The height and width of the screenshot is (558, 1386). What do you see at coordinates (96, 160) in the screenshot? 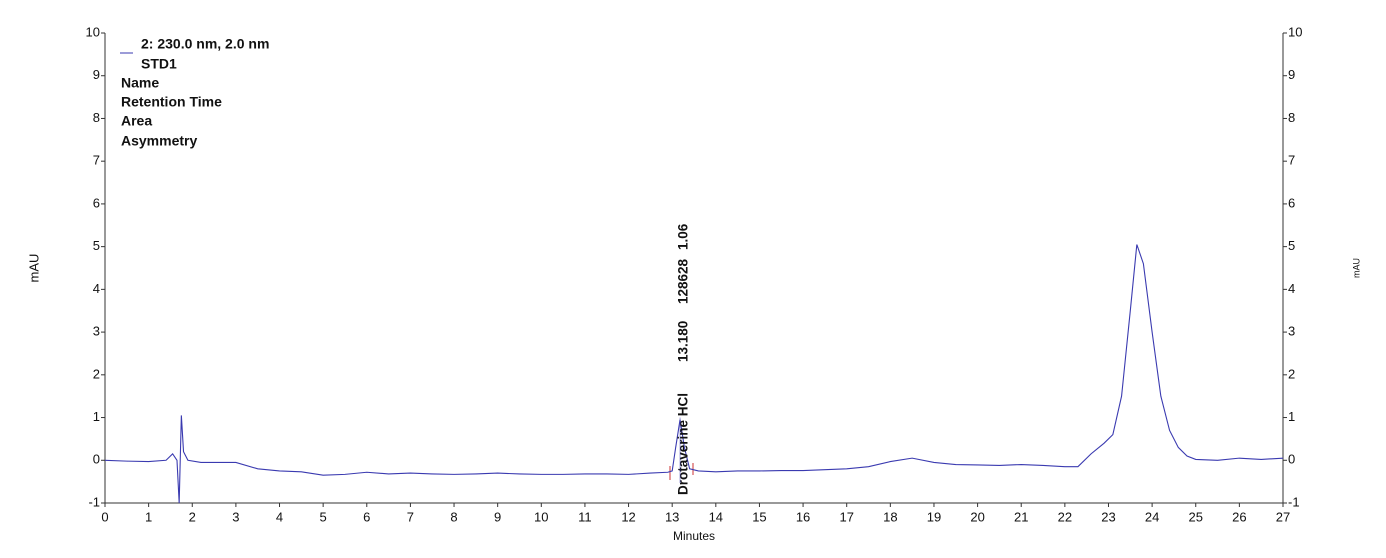
I see `y-tick-label: 7` at bounding box center [96, 160].